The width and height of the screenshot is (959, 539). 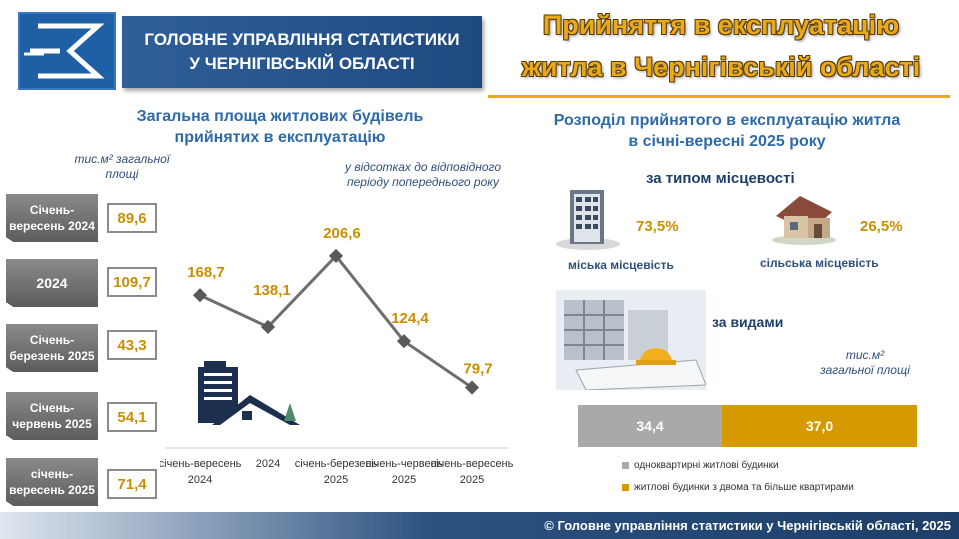 I want to click on title-underline, so click(x=719, y=96).